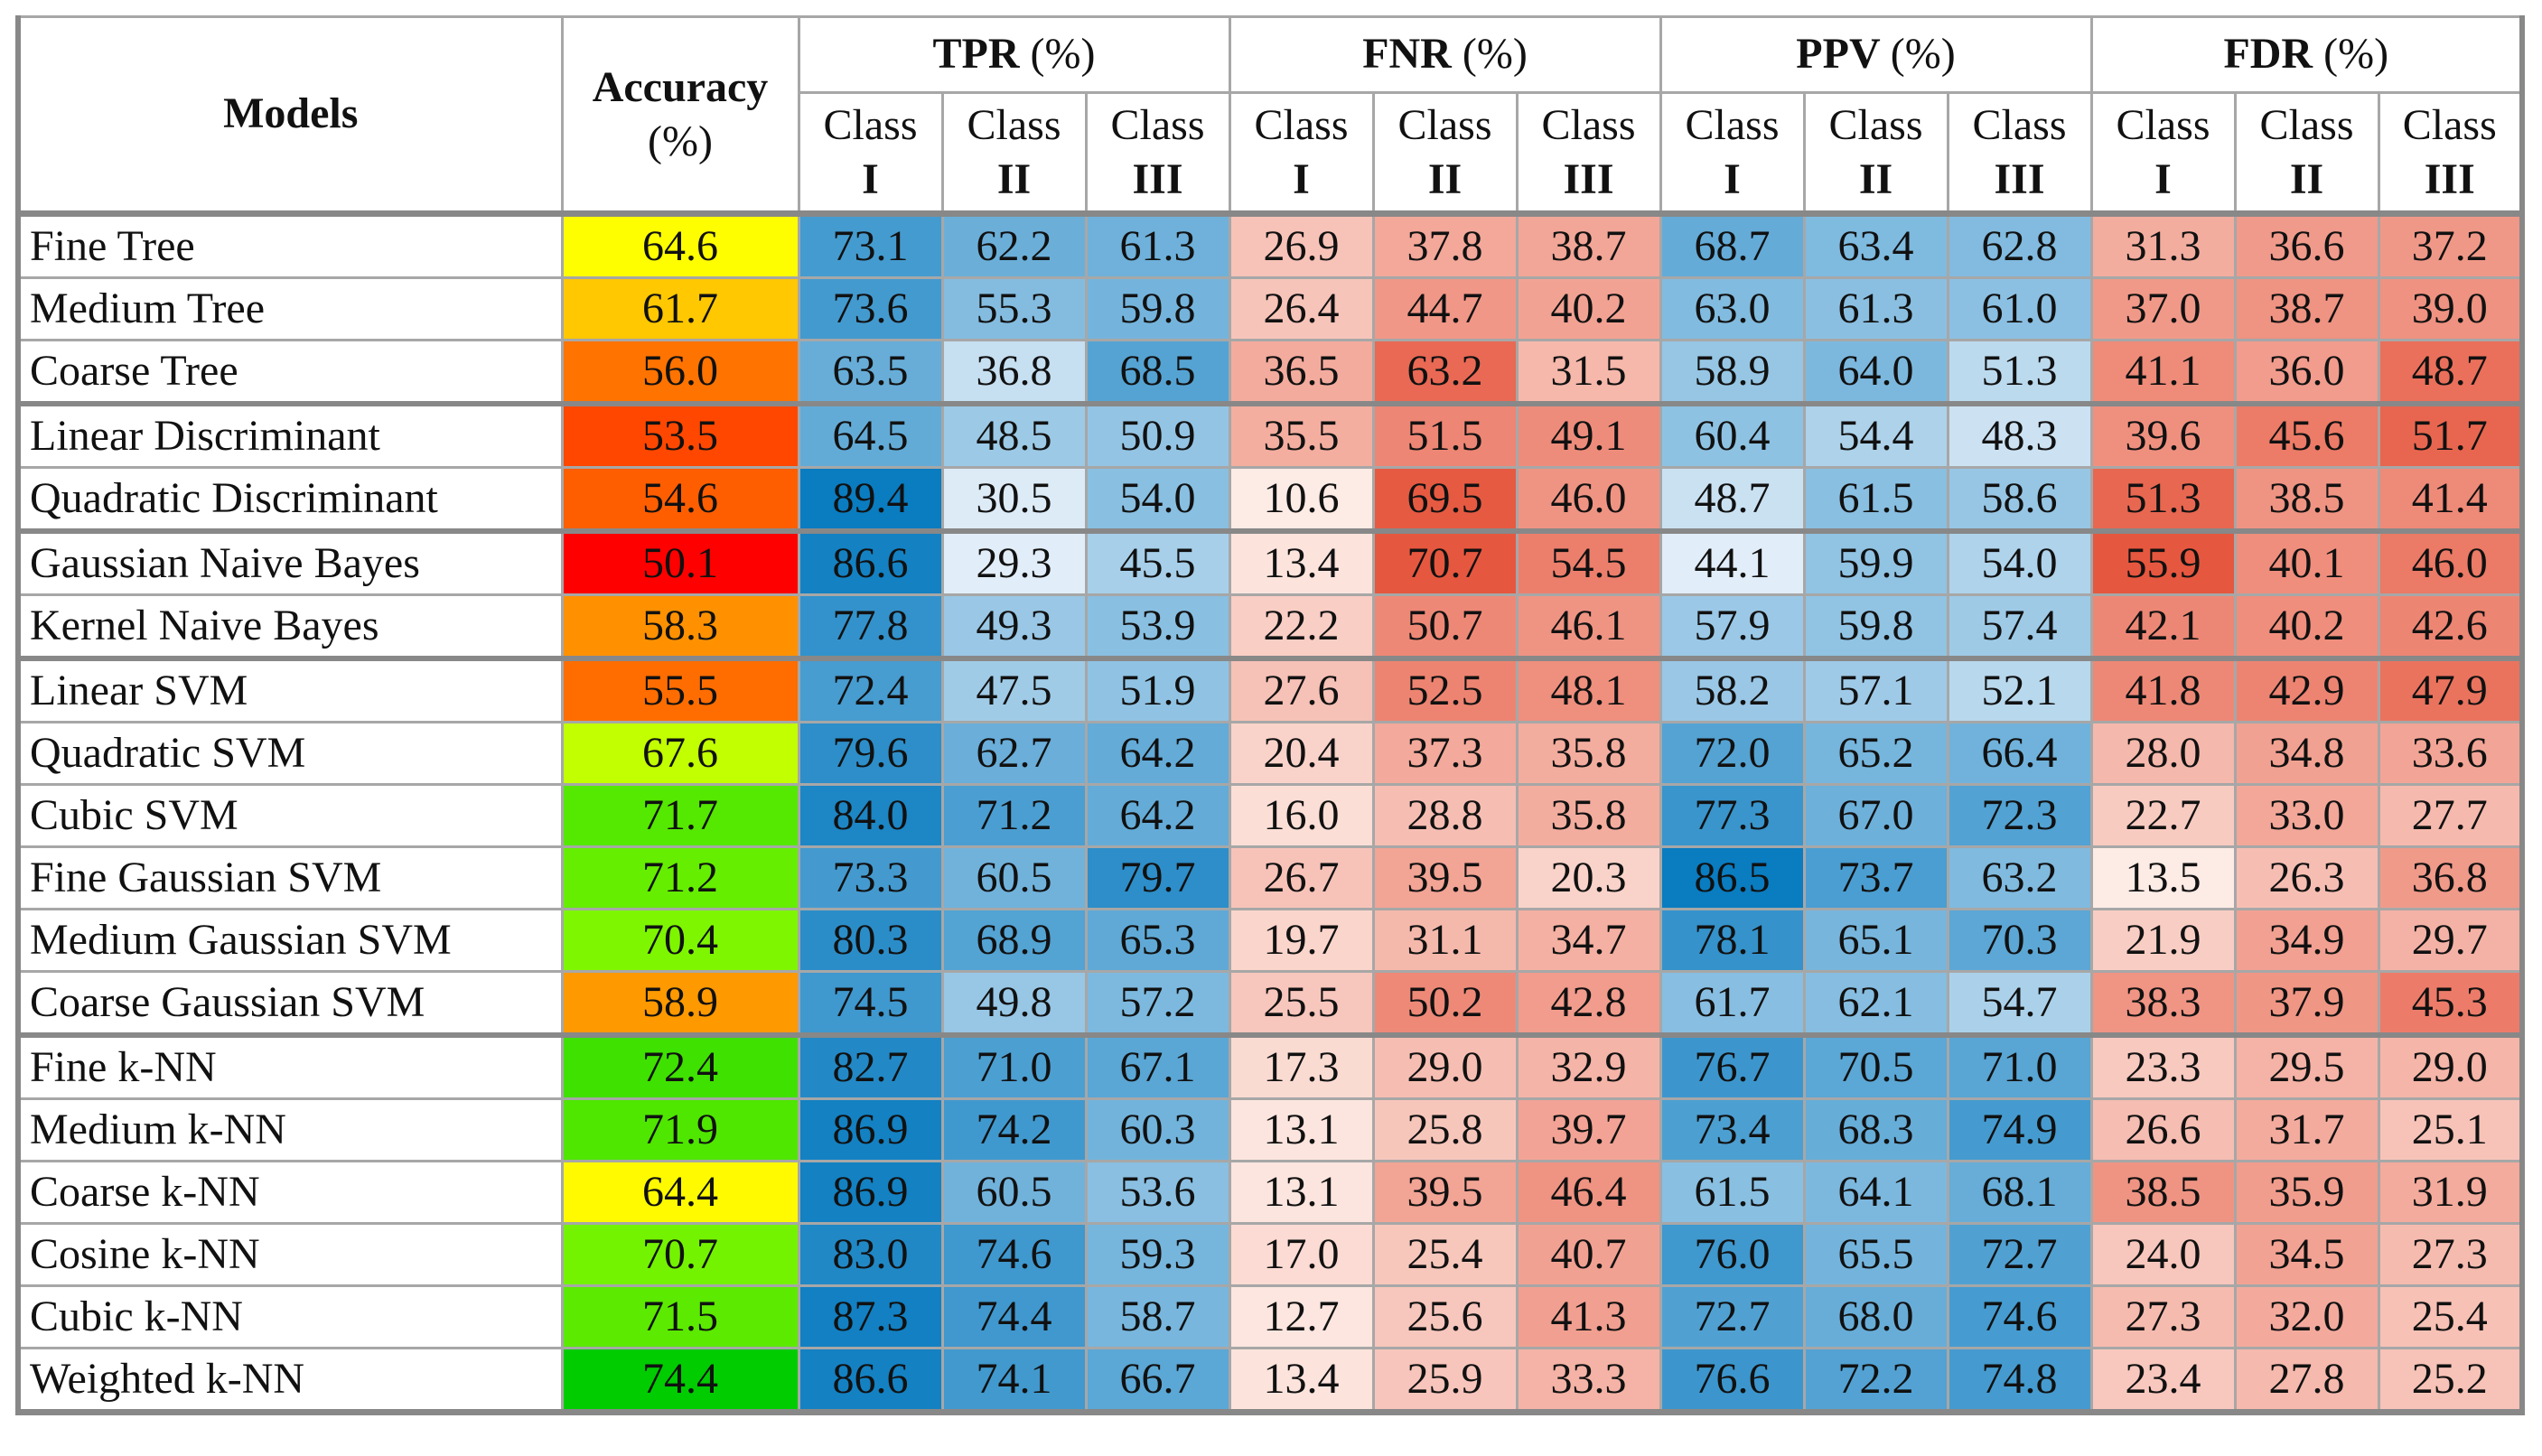  I want to click on fdr-value-cell: 23.3, so click(2163, 1066).